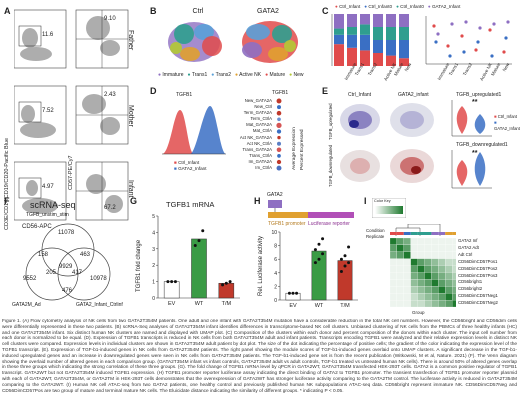  Describe the element at coordinates (184, 95) in the screenshot. I see `ridge-title: TGFB1` at that location.